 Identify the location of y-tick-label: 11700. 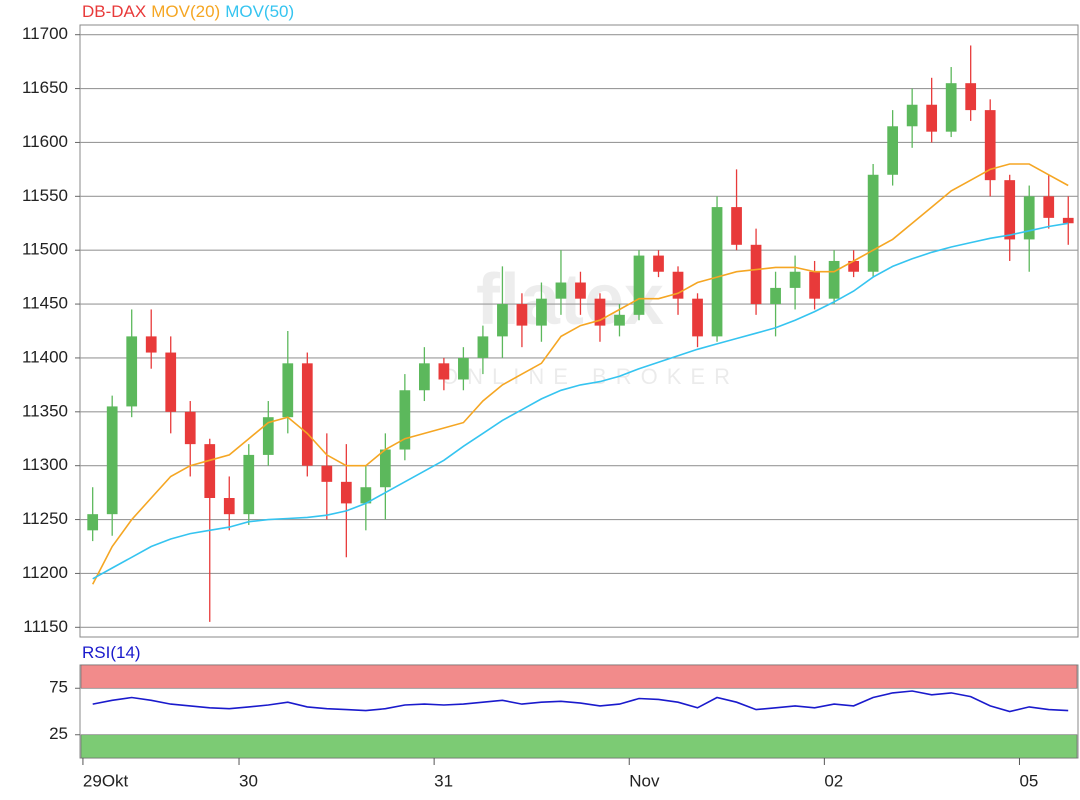
(45, 33).